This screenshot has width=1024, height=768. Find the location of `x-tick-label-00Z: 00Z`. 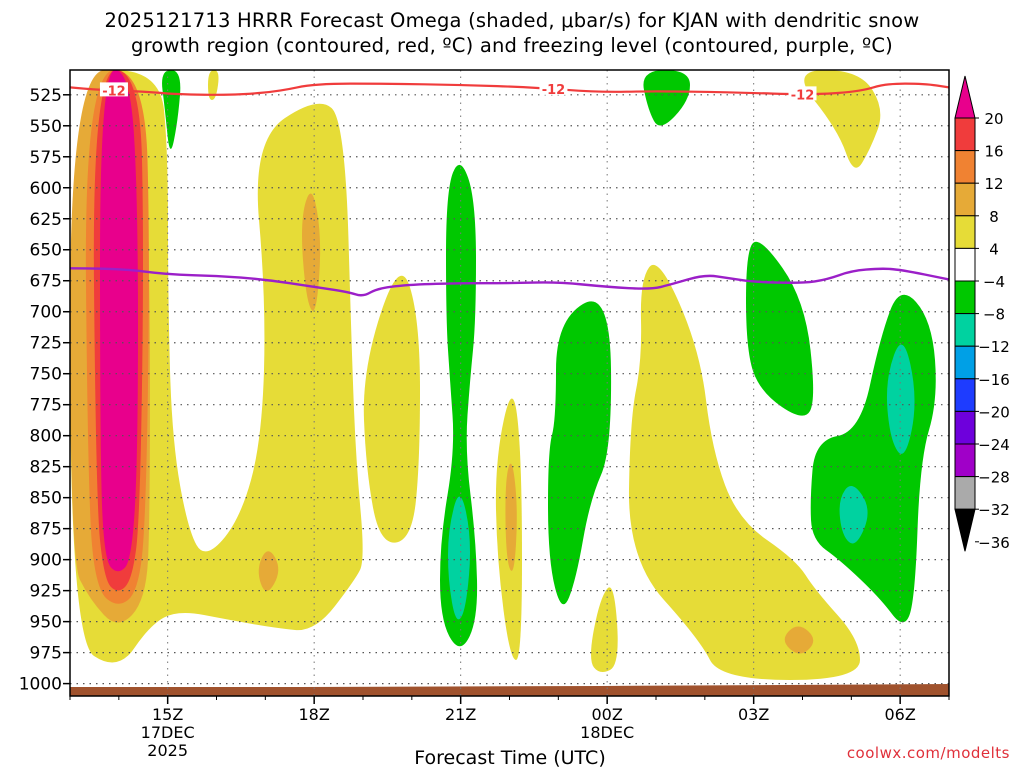

x-tick-label-00Z: 00Z is located at coordinates (607, 714).